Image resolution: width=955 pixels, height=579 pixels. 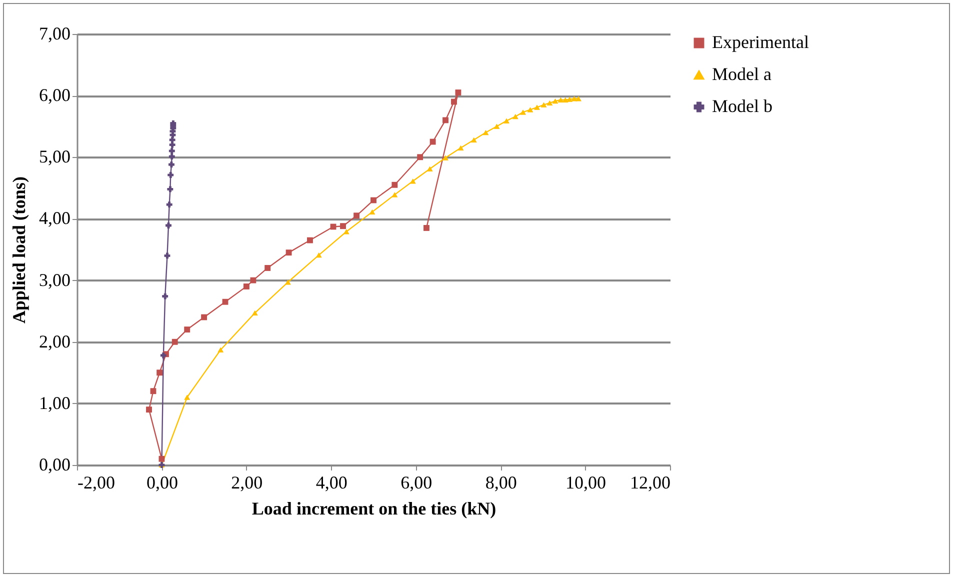 What do you see at coordinates (54, 280) in the screenshot?
I see `y-tick-label: 3,00` at bounding box center [54, 280].